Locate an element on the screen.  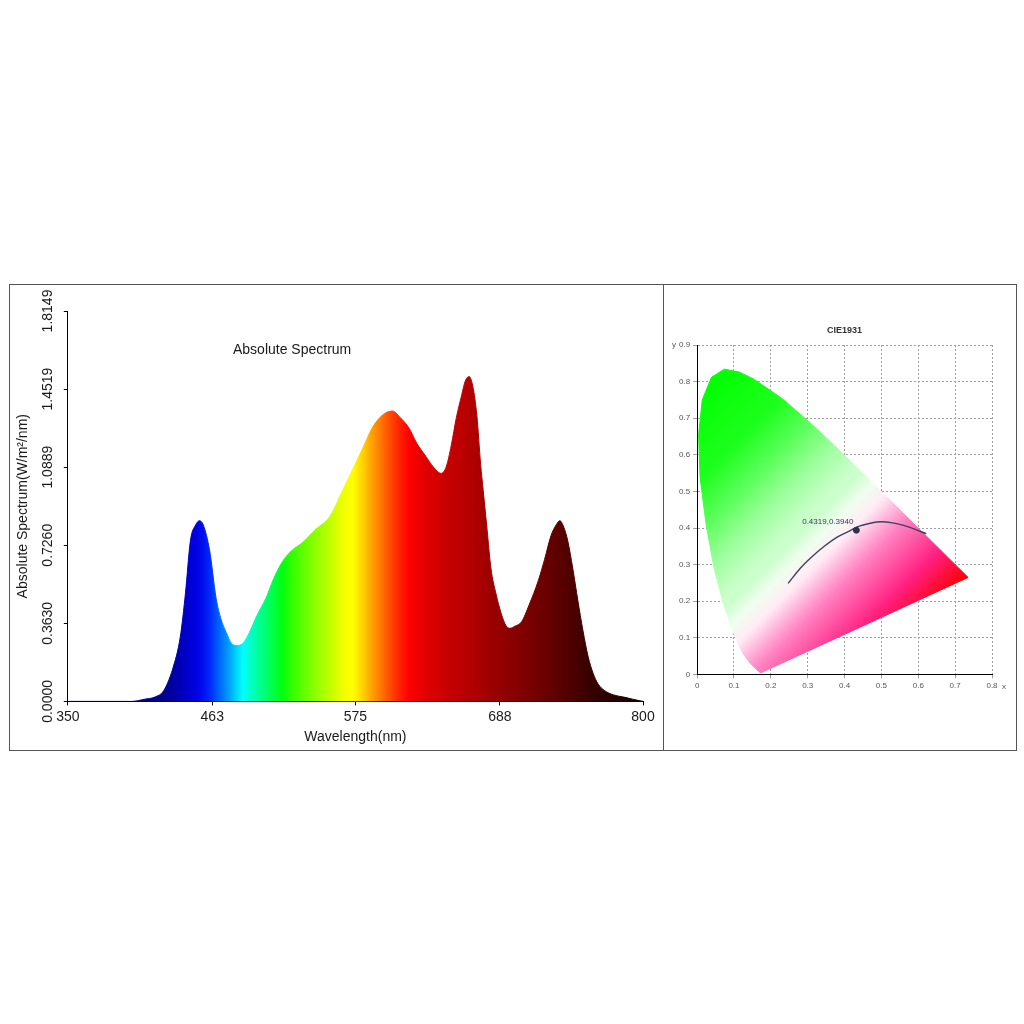
chart-title: CIE1931 is located at coordinates (845, 330).